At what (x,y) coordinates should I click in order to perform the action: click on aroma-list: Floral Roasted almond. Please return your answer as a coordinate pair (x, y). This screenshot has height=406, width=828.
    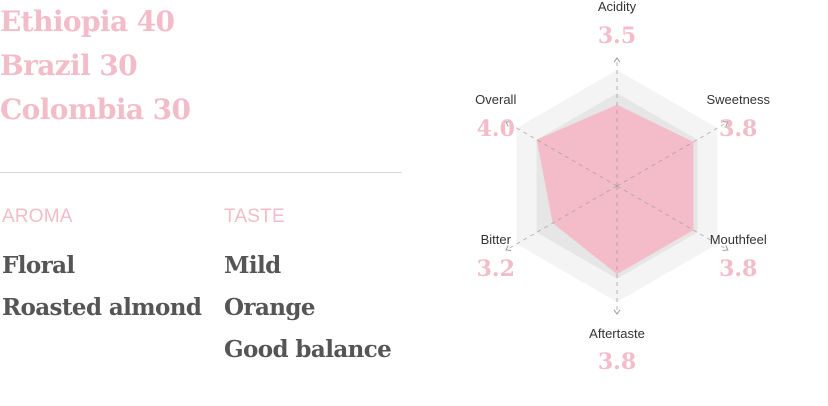
    Looking at the image, I should click on (102, 287).